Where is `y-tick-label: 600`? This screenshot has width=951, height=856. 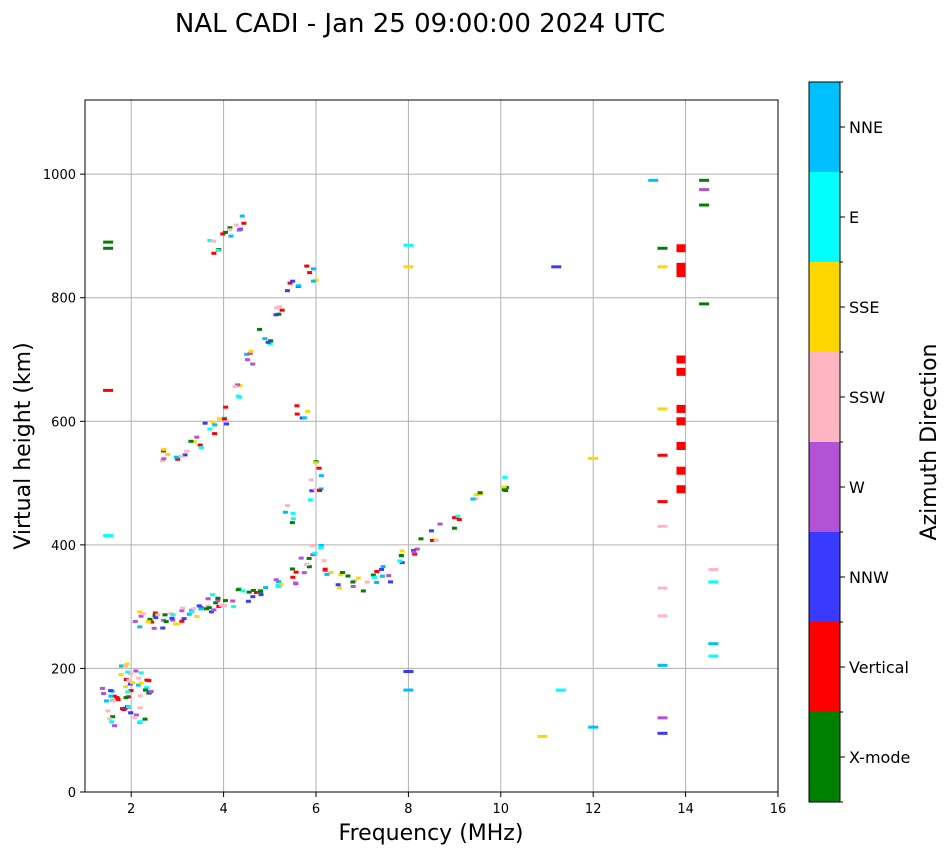 y-tick-label: 600 is located at coordinates (63, 422).